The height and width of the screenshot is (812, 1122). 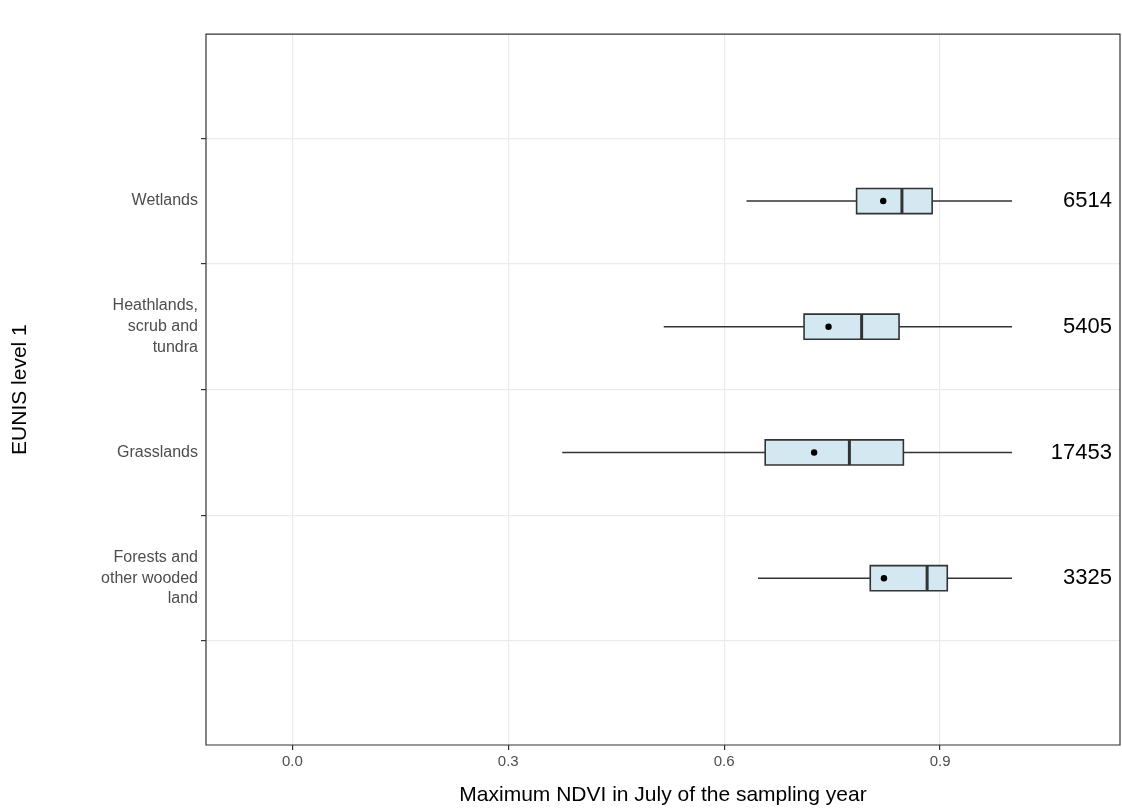 I want to click on x-tick-label: 0.3, so click(x=508, y=761).